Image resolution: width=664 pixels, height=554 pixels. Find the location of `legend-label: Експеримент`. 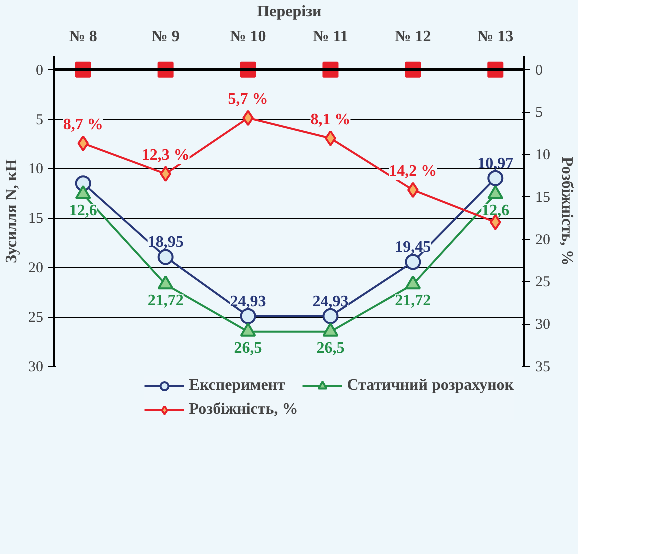

legend-label: Експеримент is located at coordinates (237, 386).